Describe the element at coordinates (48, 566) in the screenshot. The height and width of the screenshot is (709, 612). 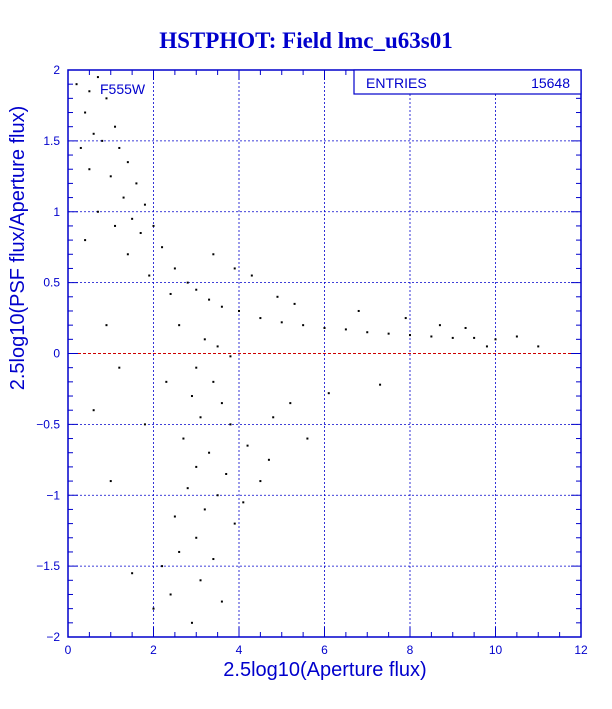
I see `y-tick-label: −1.5` at that location.